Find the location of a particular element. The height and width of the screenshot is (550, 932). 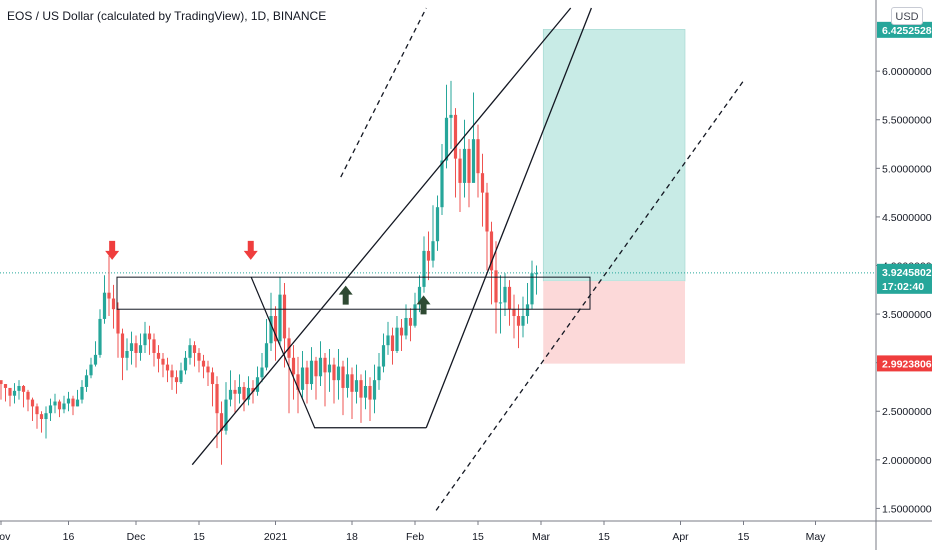

profit-zone is located at coordinates (614, 155).